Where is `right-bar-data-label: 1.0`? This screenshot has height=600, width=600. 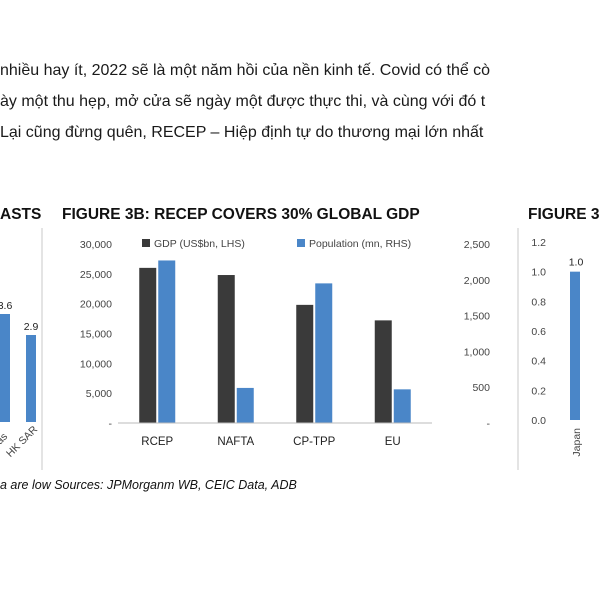
right-bar-data-label: 1.0 is located at coordinates (576, 263).